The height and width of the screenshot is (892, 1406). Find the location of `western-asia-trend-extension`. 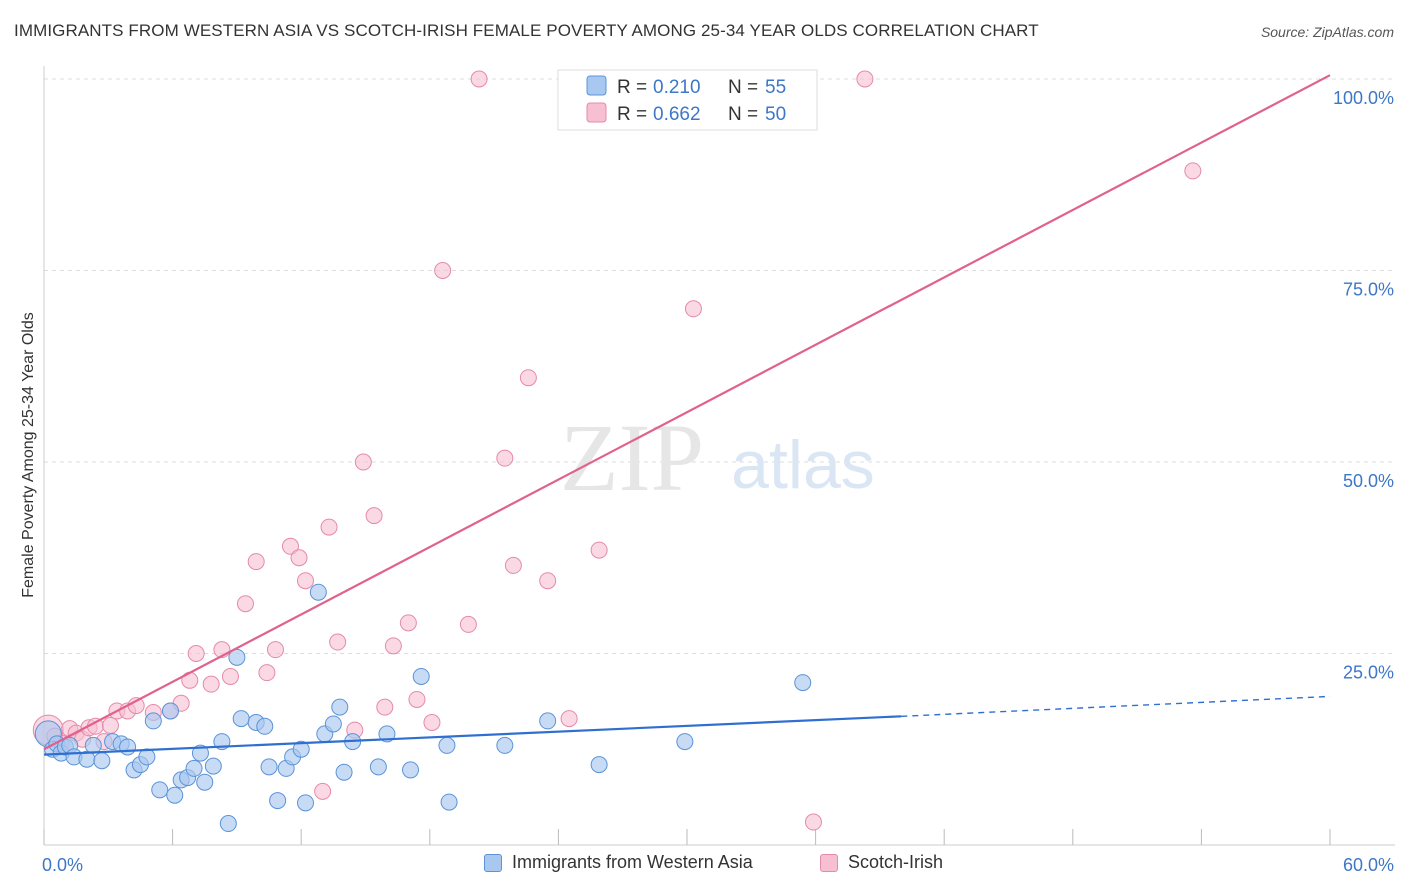

western-asia-trend-extension is located at coordinates (1116, 706).